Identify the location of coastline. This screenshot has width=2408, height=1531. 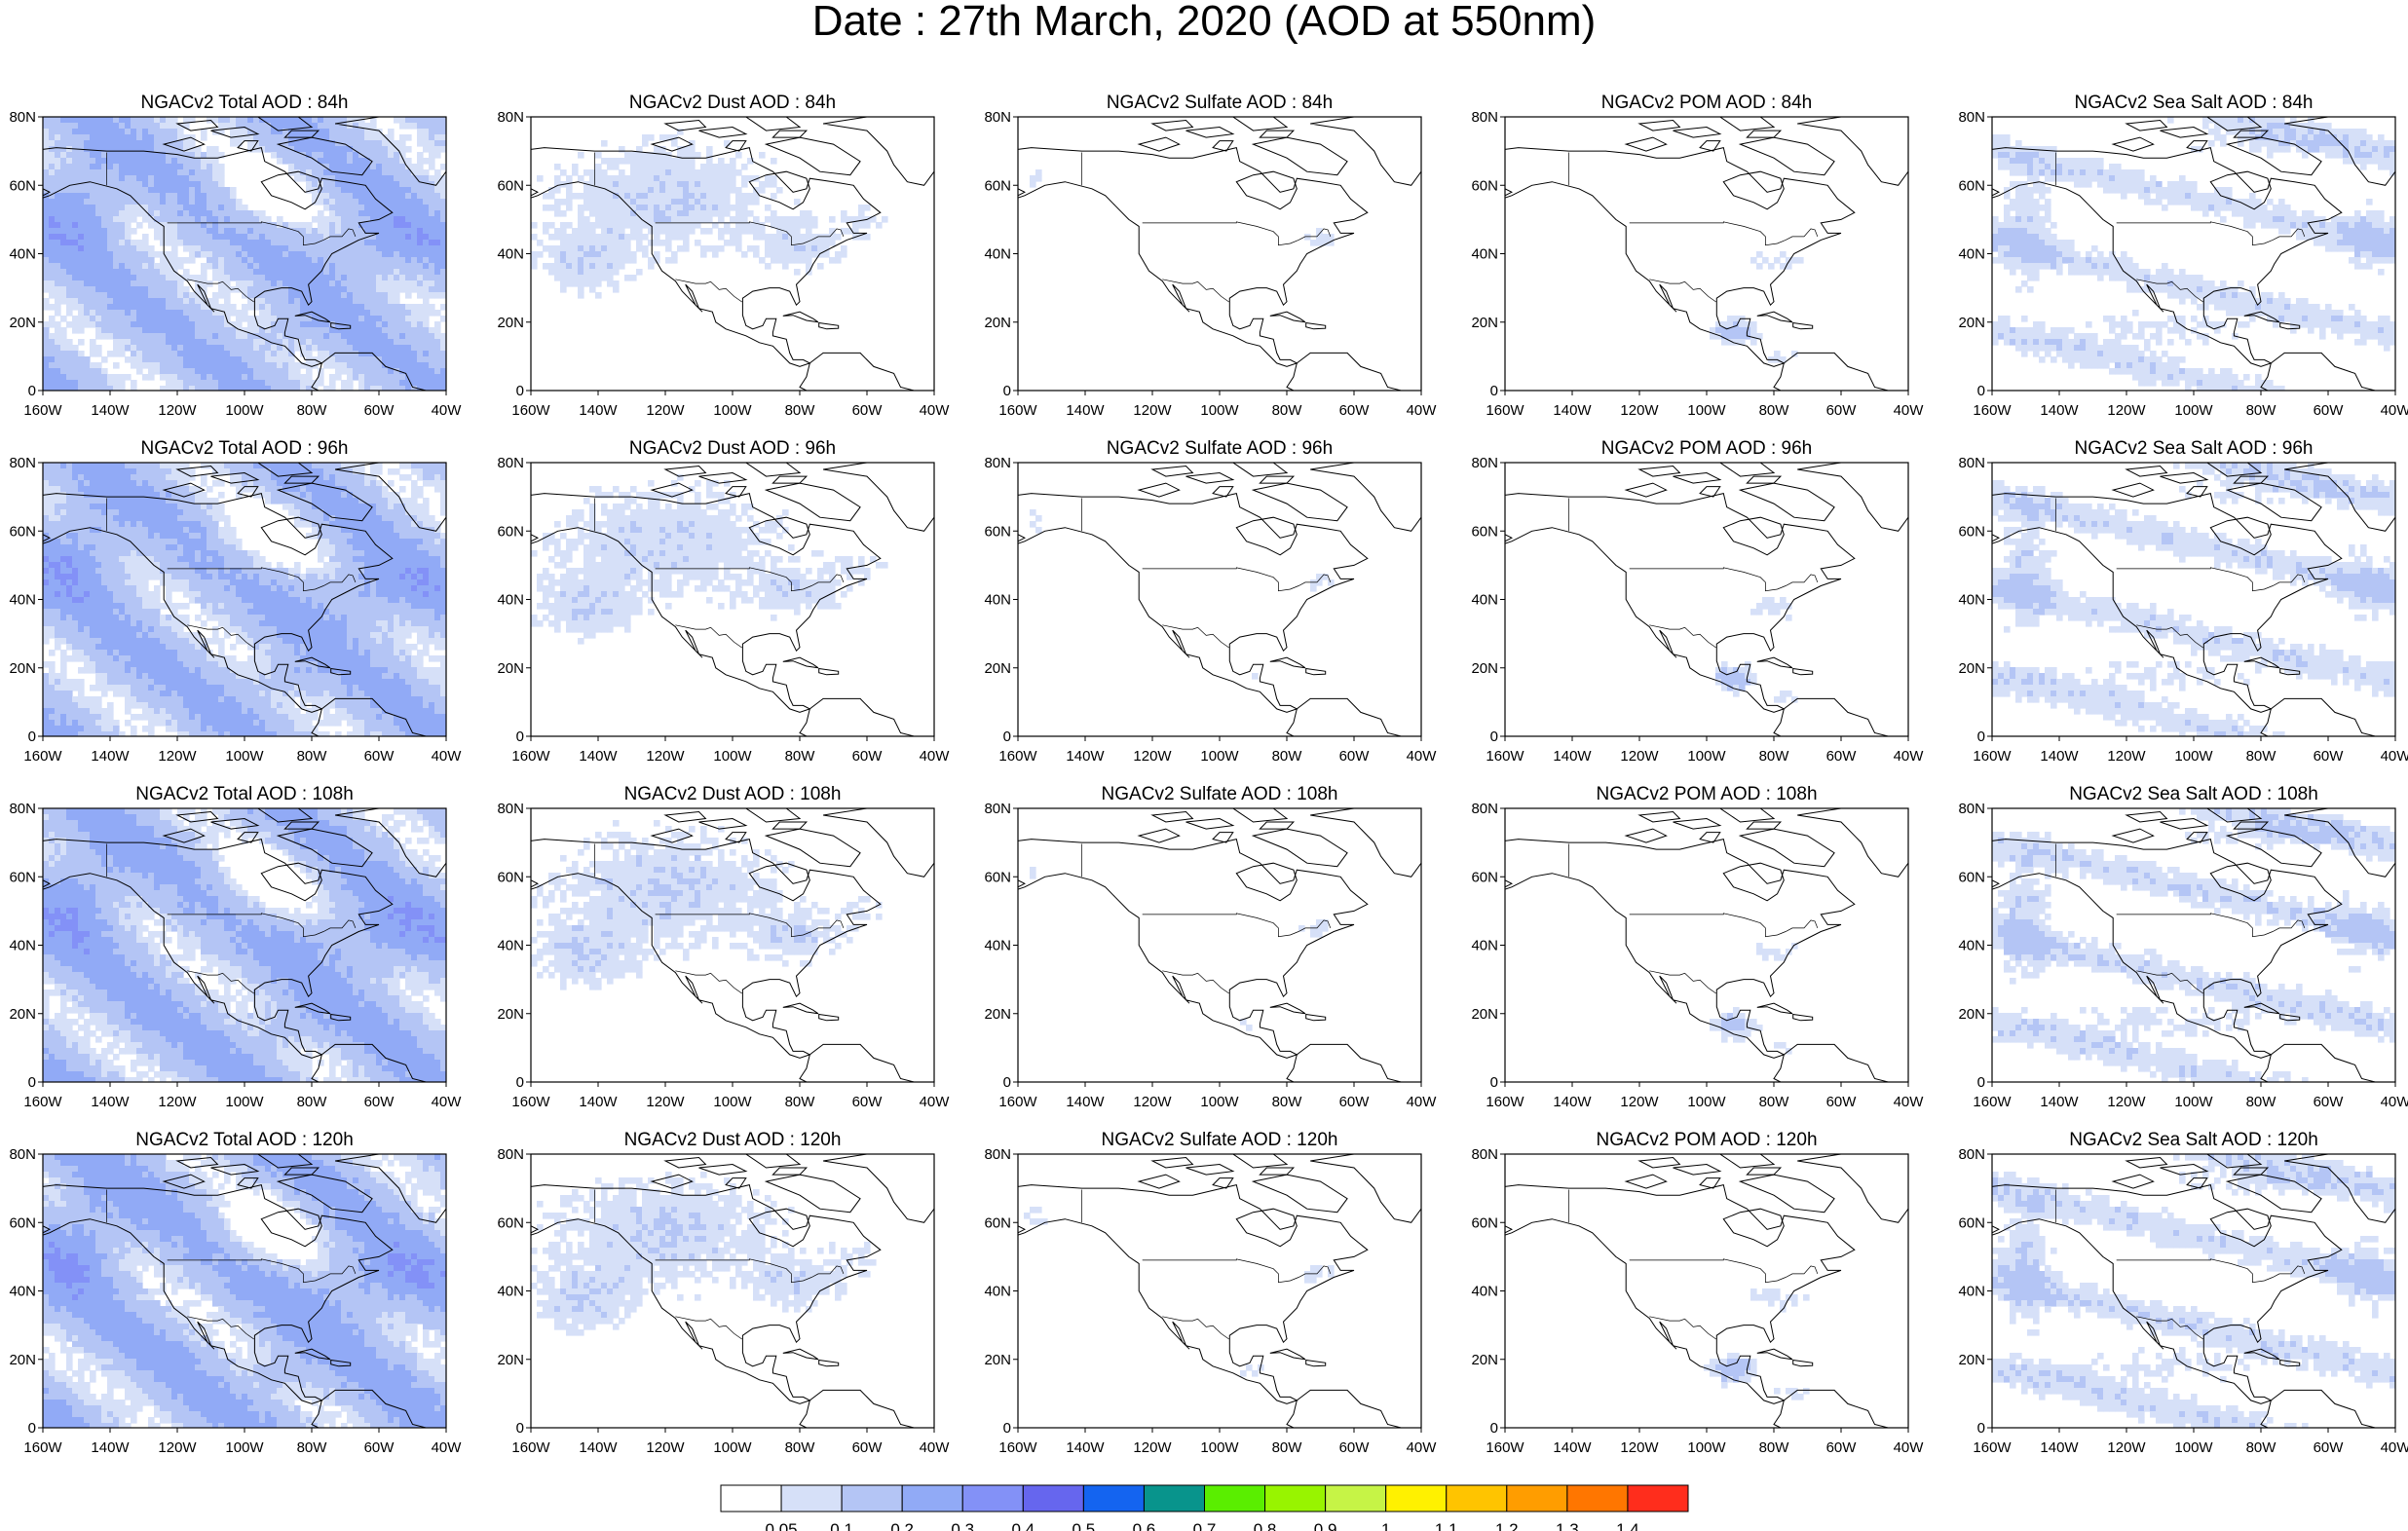
(1260, 124).